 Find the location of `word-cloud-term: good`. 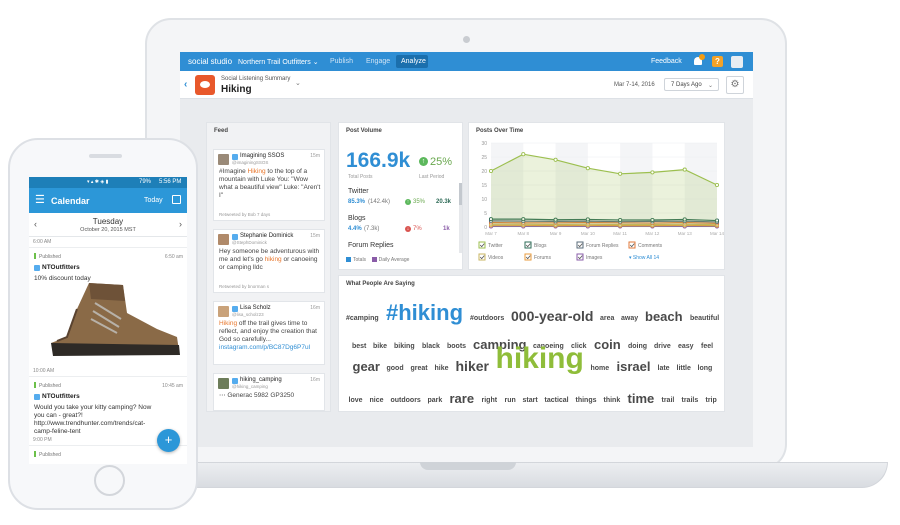

word-cloud-term: good is located at coordinates (395, 368).